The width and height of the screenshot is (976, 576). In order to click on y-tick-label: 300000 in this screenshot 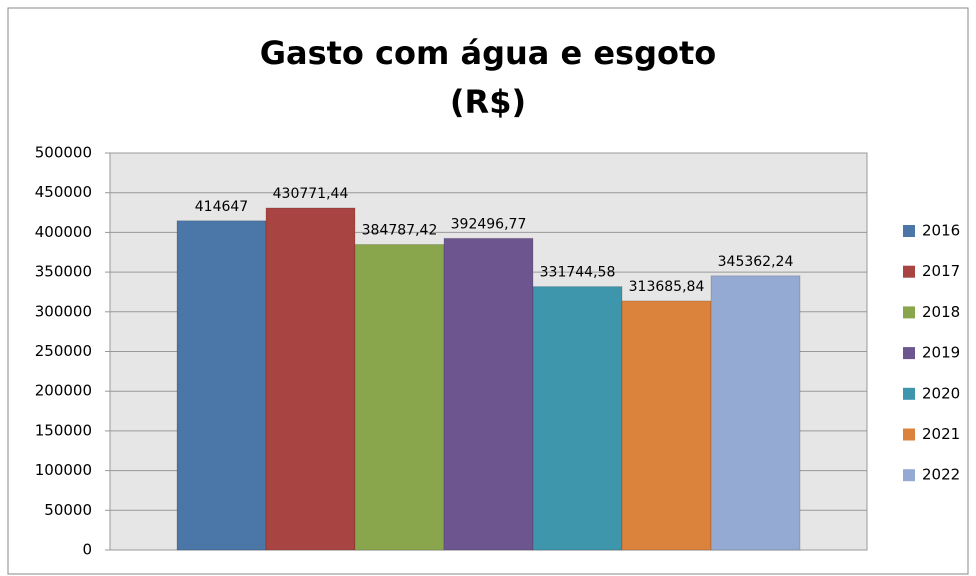, I will do `click(63, 311)`.